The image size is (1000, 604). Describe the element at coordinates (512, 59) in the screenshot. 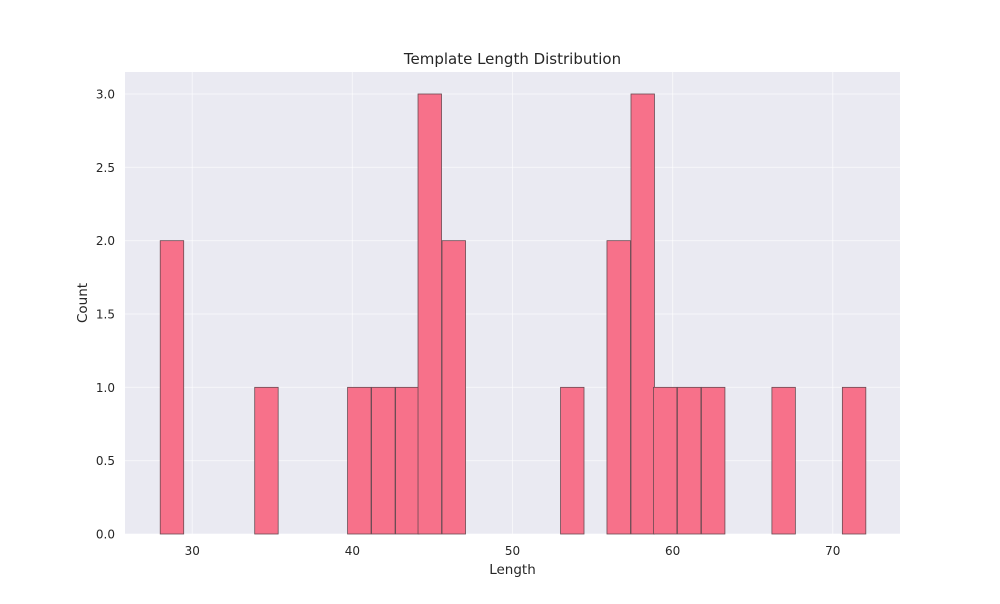

I see `chart-title: Template Length Distribution` at that location.